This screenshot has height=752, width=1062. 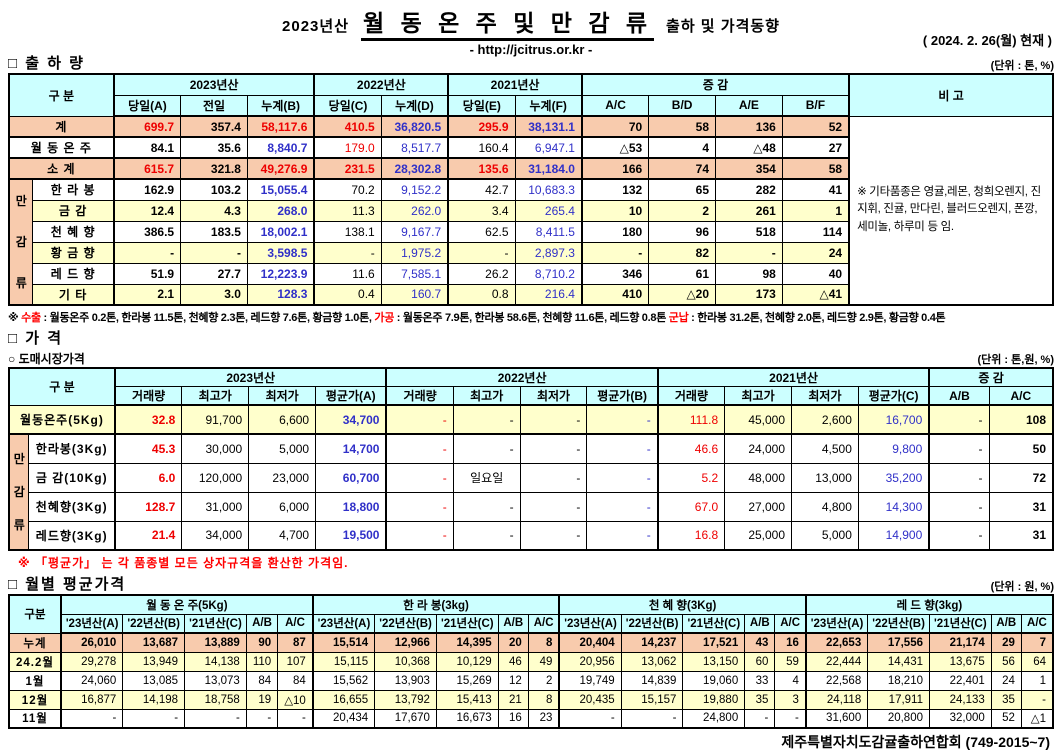 What do you see at coordinates (147, 210) in the screenshot?
I see `data-cell: 12.4` at bounding box center [147, 210].